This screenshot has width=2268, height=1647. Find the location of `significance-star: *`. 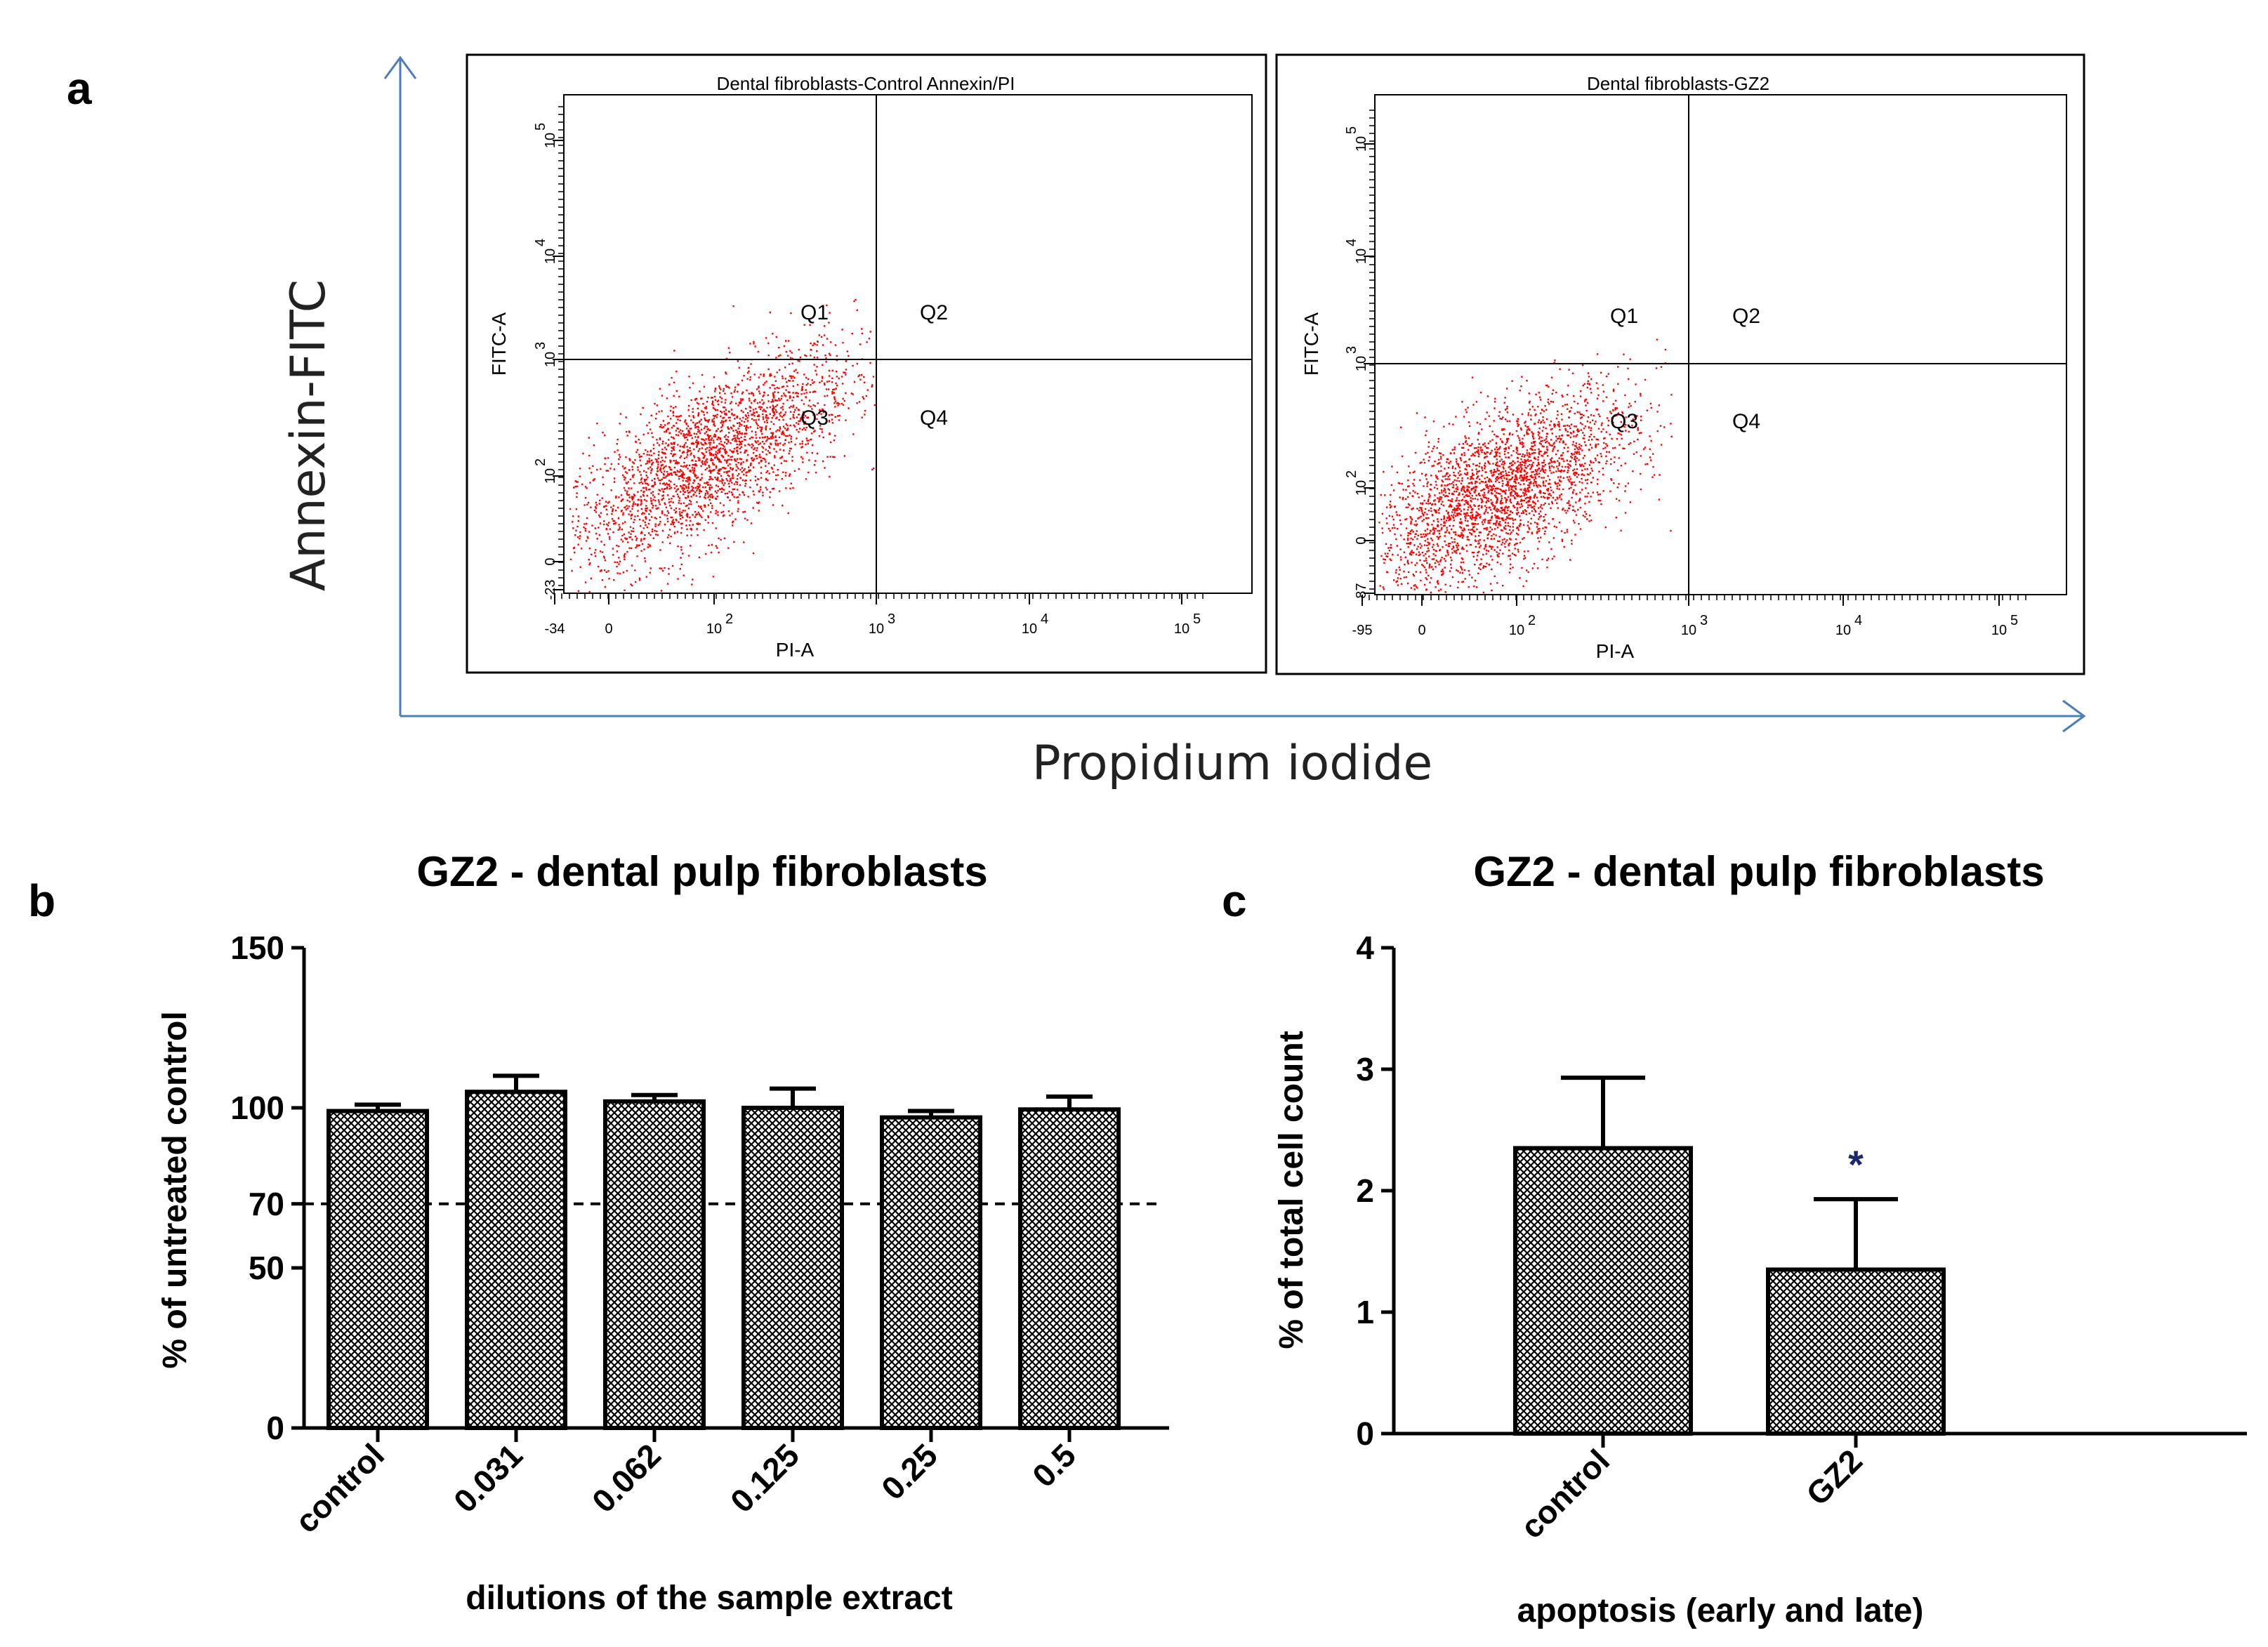

significance-star: * is located at coordinates (1856, 1164).